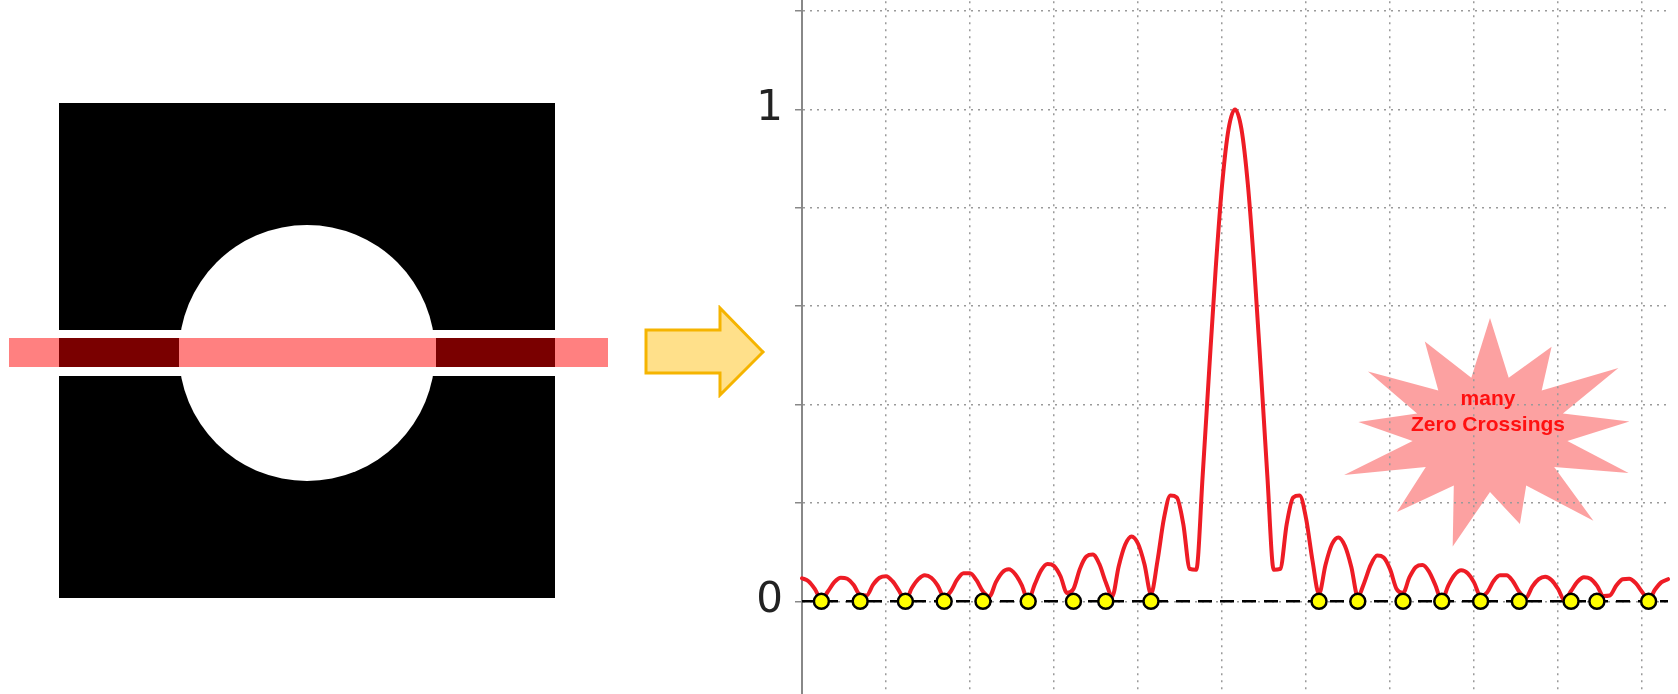 Image resolution: width=1678 pixels, height=694 pixels. Describe the element at coordinates (769, 106) in the screenshot. I see `y-tick-label: 1` at that location.